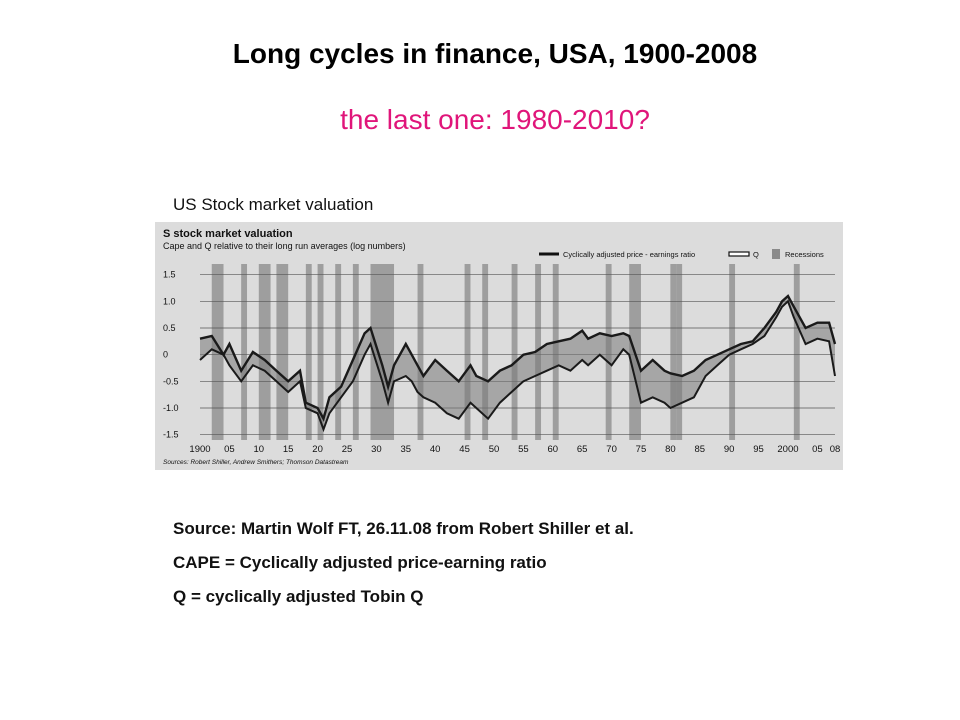 Image resolution: width=960 pixels, height=720 pixels. I want to click on x-tick-label-0: 1900, so click(199, 449).